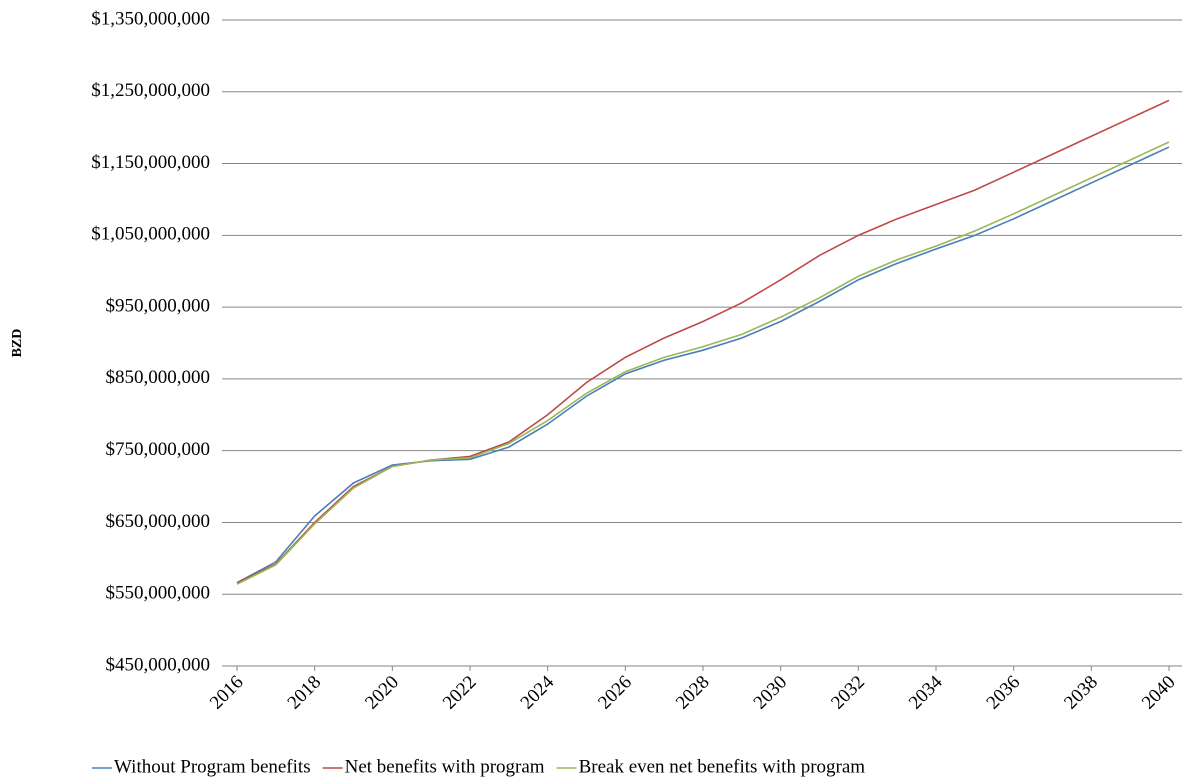 The height and width of the screenshot is (784, 1182). Describe the element at coordinates (722, 766) in the screenshot. I see `legend-label: Break even net benefits with program` at that location.